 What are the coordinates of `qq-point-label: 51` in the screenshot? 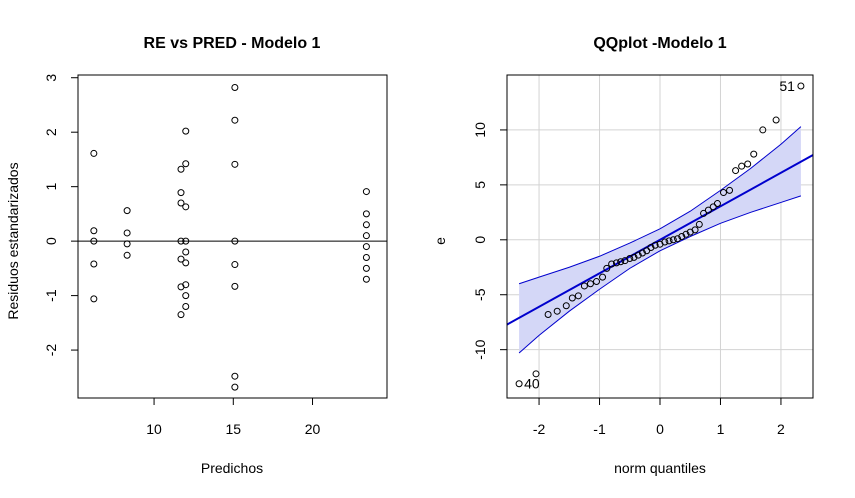 It's located at (787, 86).